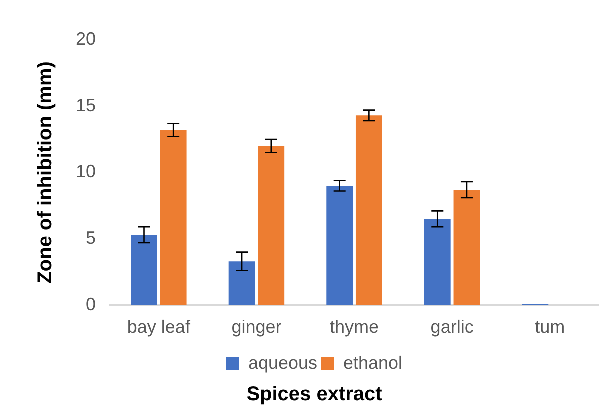 This screenshot has width=609, height=407. What do you see at coordinates (45, 173) in the screenshot?
I see `y-axis-title: Zone of inhibition (mm)` at bounding box center [45, 173].